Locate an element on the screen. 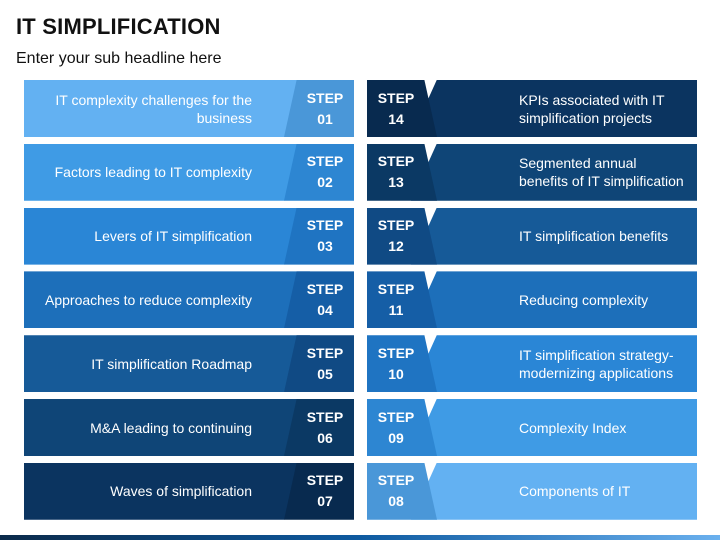 The image size is (720, 540). step-number: 13 is located at coordinates (396, 182).